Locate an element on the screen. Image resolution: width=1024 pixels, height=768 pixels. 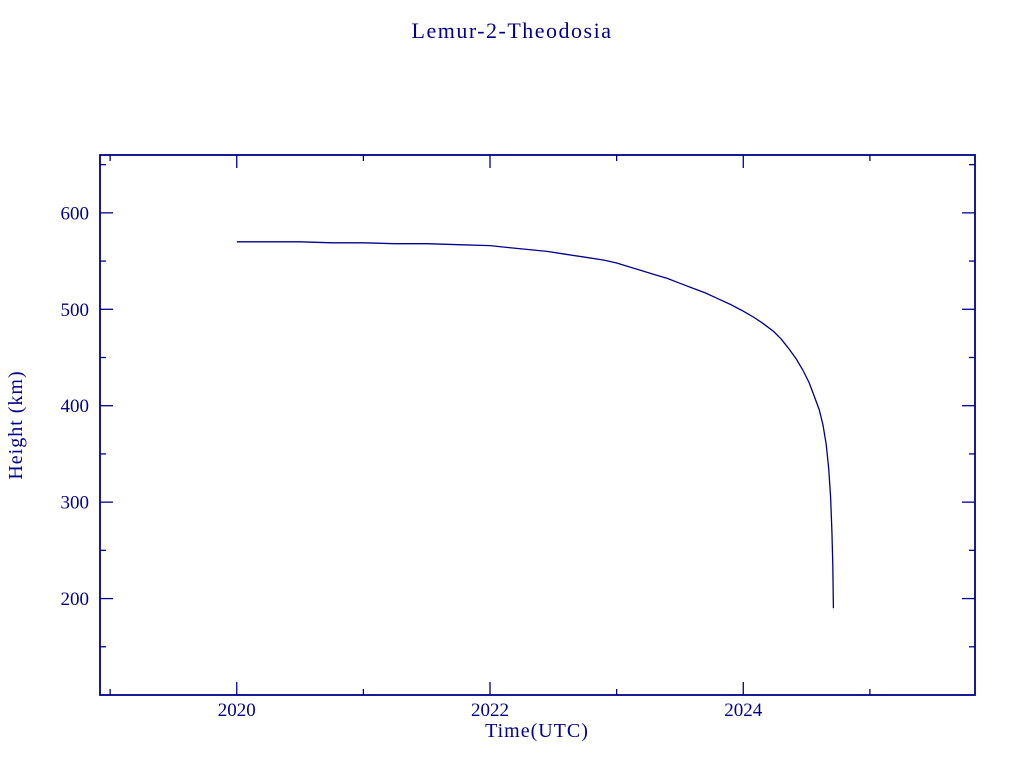
y-tick-label: 600 is located at coordinates (75, 213).